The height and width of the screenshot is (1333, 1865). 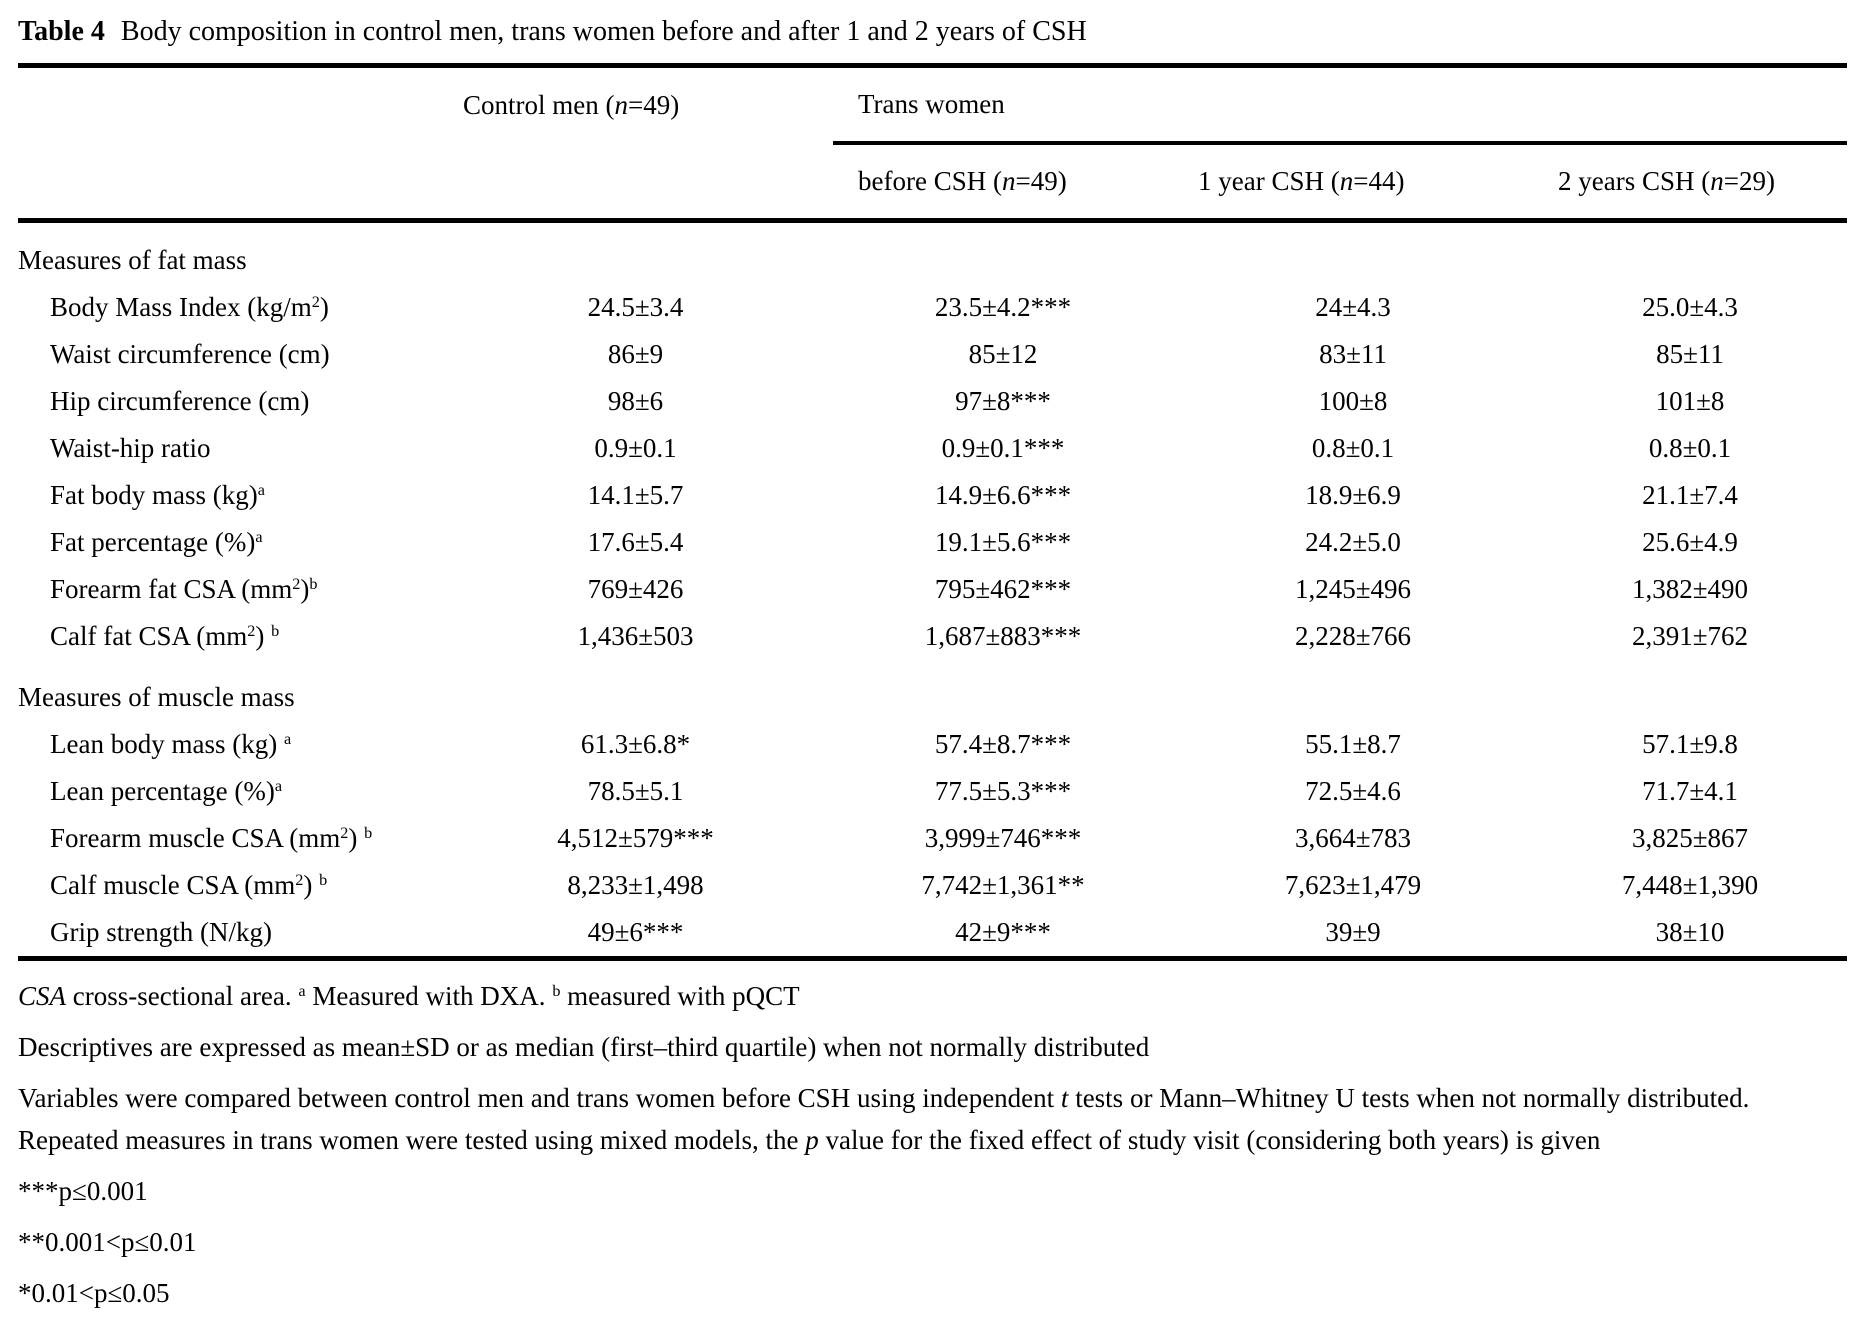 What do you see at coordinates (156, 542) in the screenshot?
I see `row-label-cell: Fat percentage (%)a` at bounding box center [156, 542].